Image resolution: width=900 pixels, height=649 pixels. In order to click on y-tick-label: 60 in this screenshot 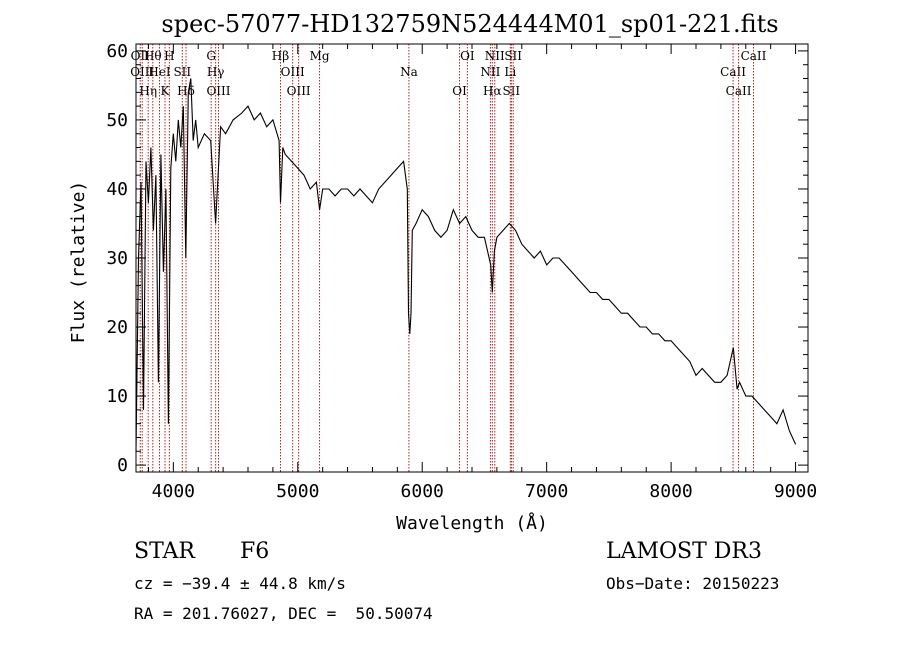, I will do `click(117, 51)`.